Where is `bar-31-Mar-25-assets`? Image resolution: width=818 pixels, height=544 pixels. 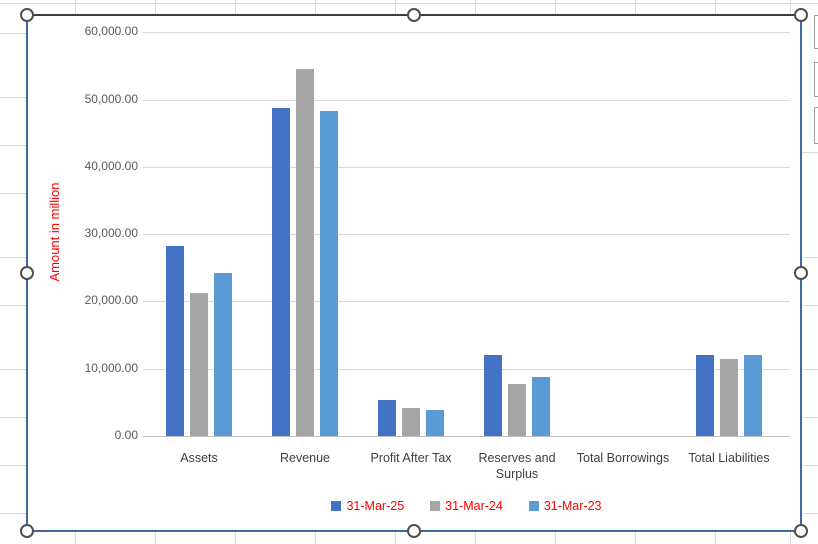
bar-31-Mar-25-assets is located at coordinates (175, 341).